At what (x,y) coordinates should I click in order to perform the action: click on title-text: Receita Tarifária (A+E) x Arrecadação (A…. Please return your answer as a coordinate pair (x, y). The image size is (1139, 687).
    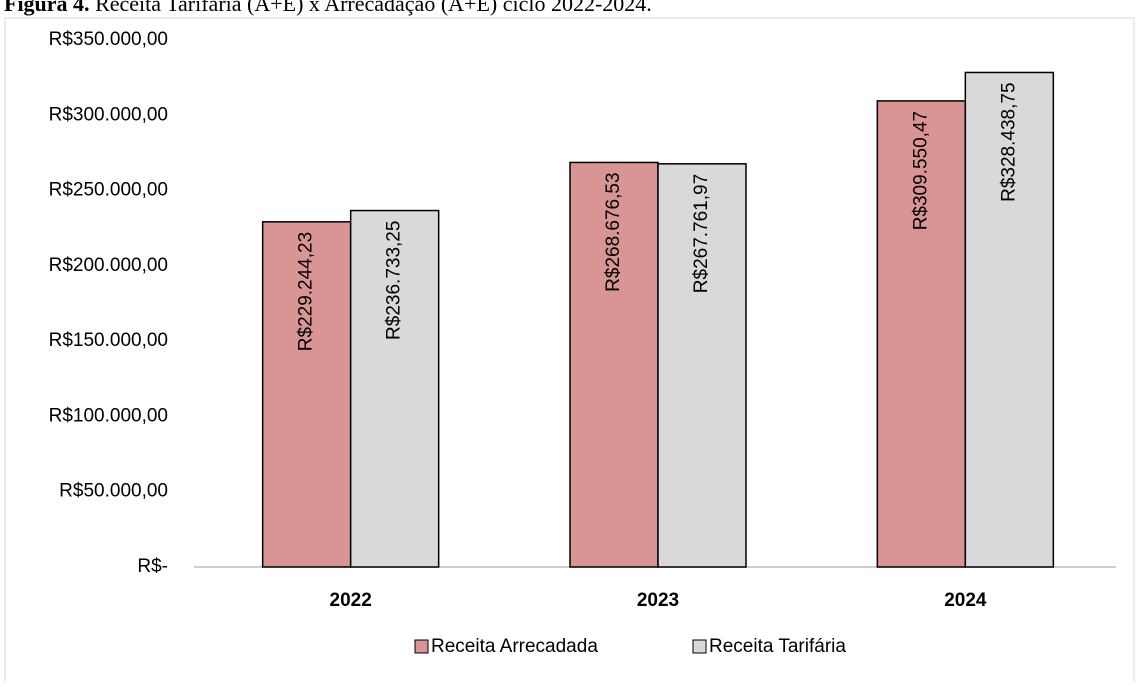
    Looking at the image, I should click on (373, 8).